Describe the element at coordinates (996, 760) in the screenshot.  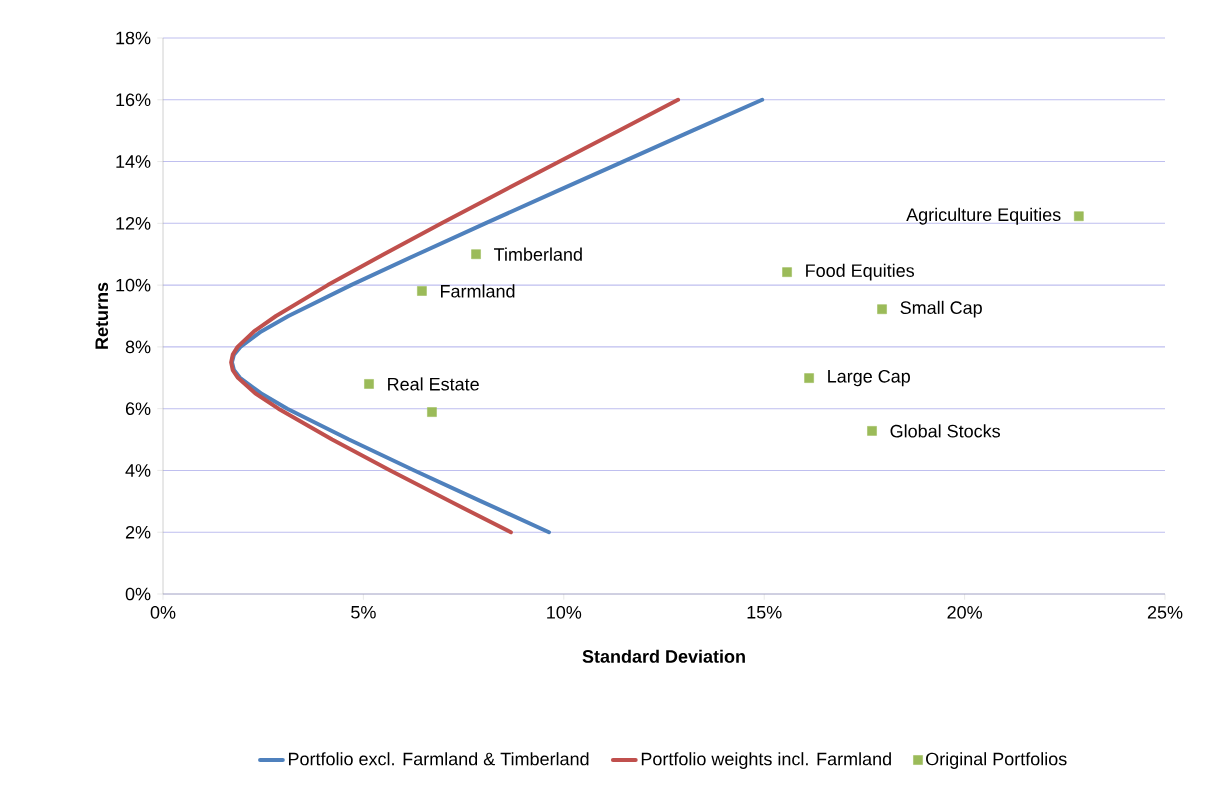
I see `legend-label: Original Portfolios` at that location.